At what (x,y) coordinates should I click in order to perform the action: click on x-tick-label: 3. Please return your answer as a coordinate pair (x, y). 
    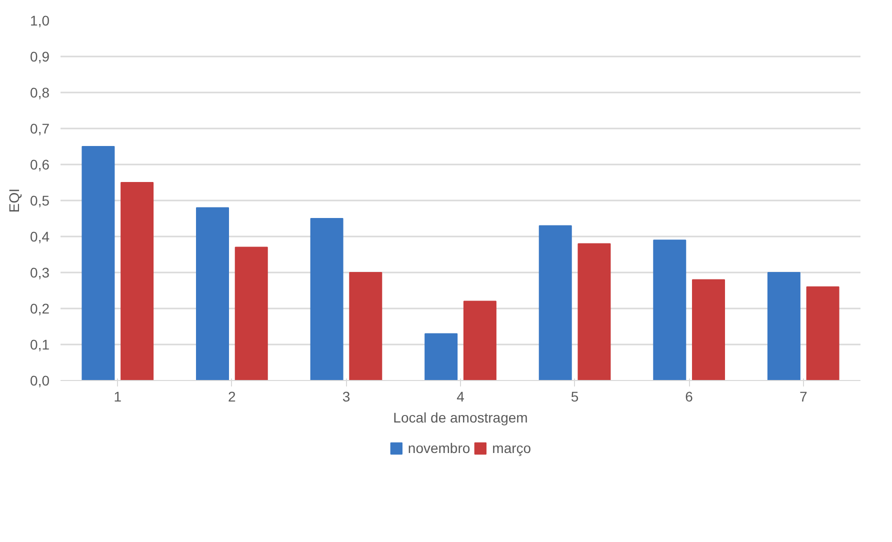
    Looking at the image, I should click on (346, 396).